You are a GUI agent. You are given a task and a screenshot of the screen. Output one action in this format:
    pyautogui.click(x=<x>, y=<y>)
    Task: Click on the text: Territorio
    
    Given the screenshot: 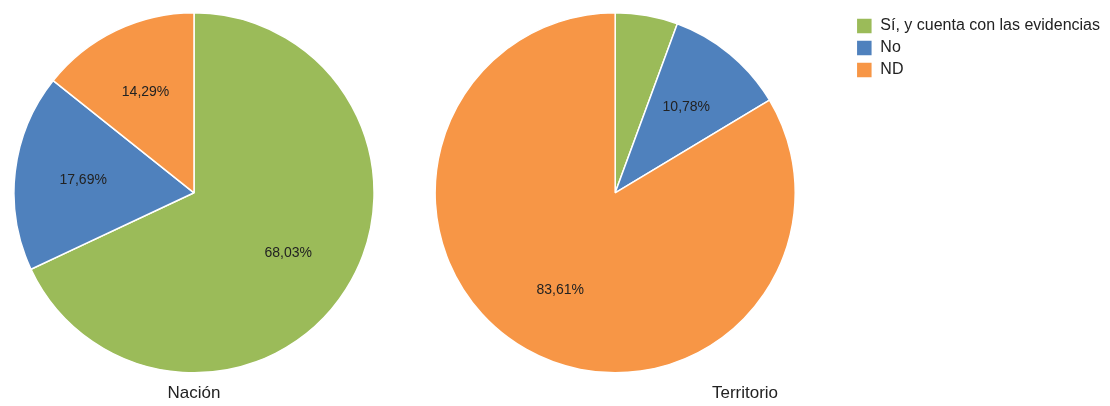 What is the action you would take?
    pyautogui.click(x=745, y=393)
    